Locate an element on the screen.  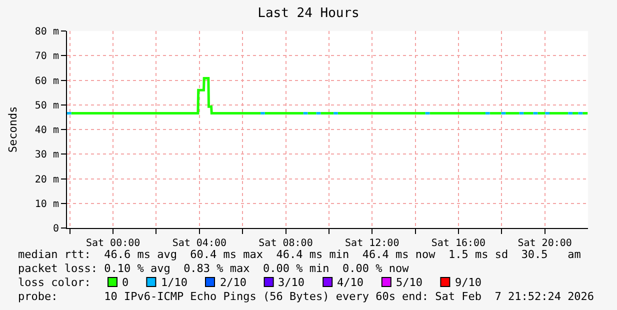
legend-label: 9/10 is located at coordinates (468, 282).